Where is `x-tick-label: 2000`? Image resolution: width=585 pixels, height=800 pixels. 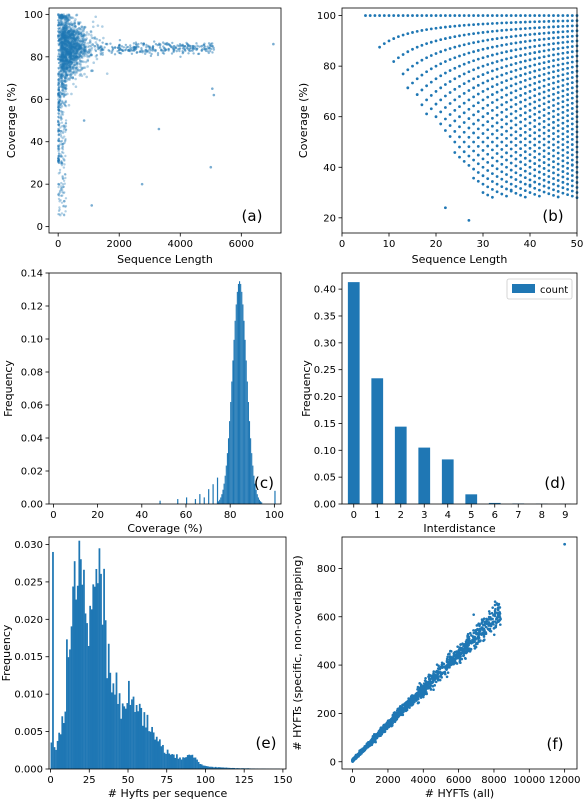 x-tick-label: 2000 is located at coordinates (118, 244).